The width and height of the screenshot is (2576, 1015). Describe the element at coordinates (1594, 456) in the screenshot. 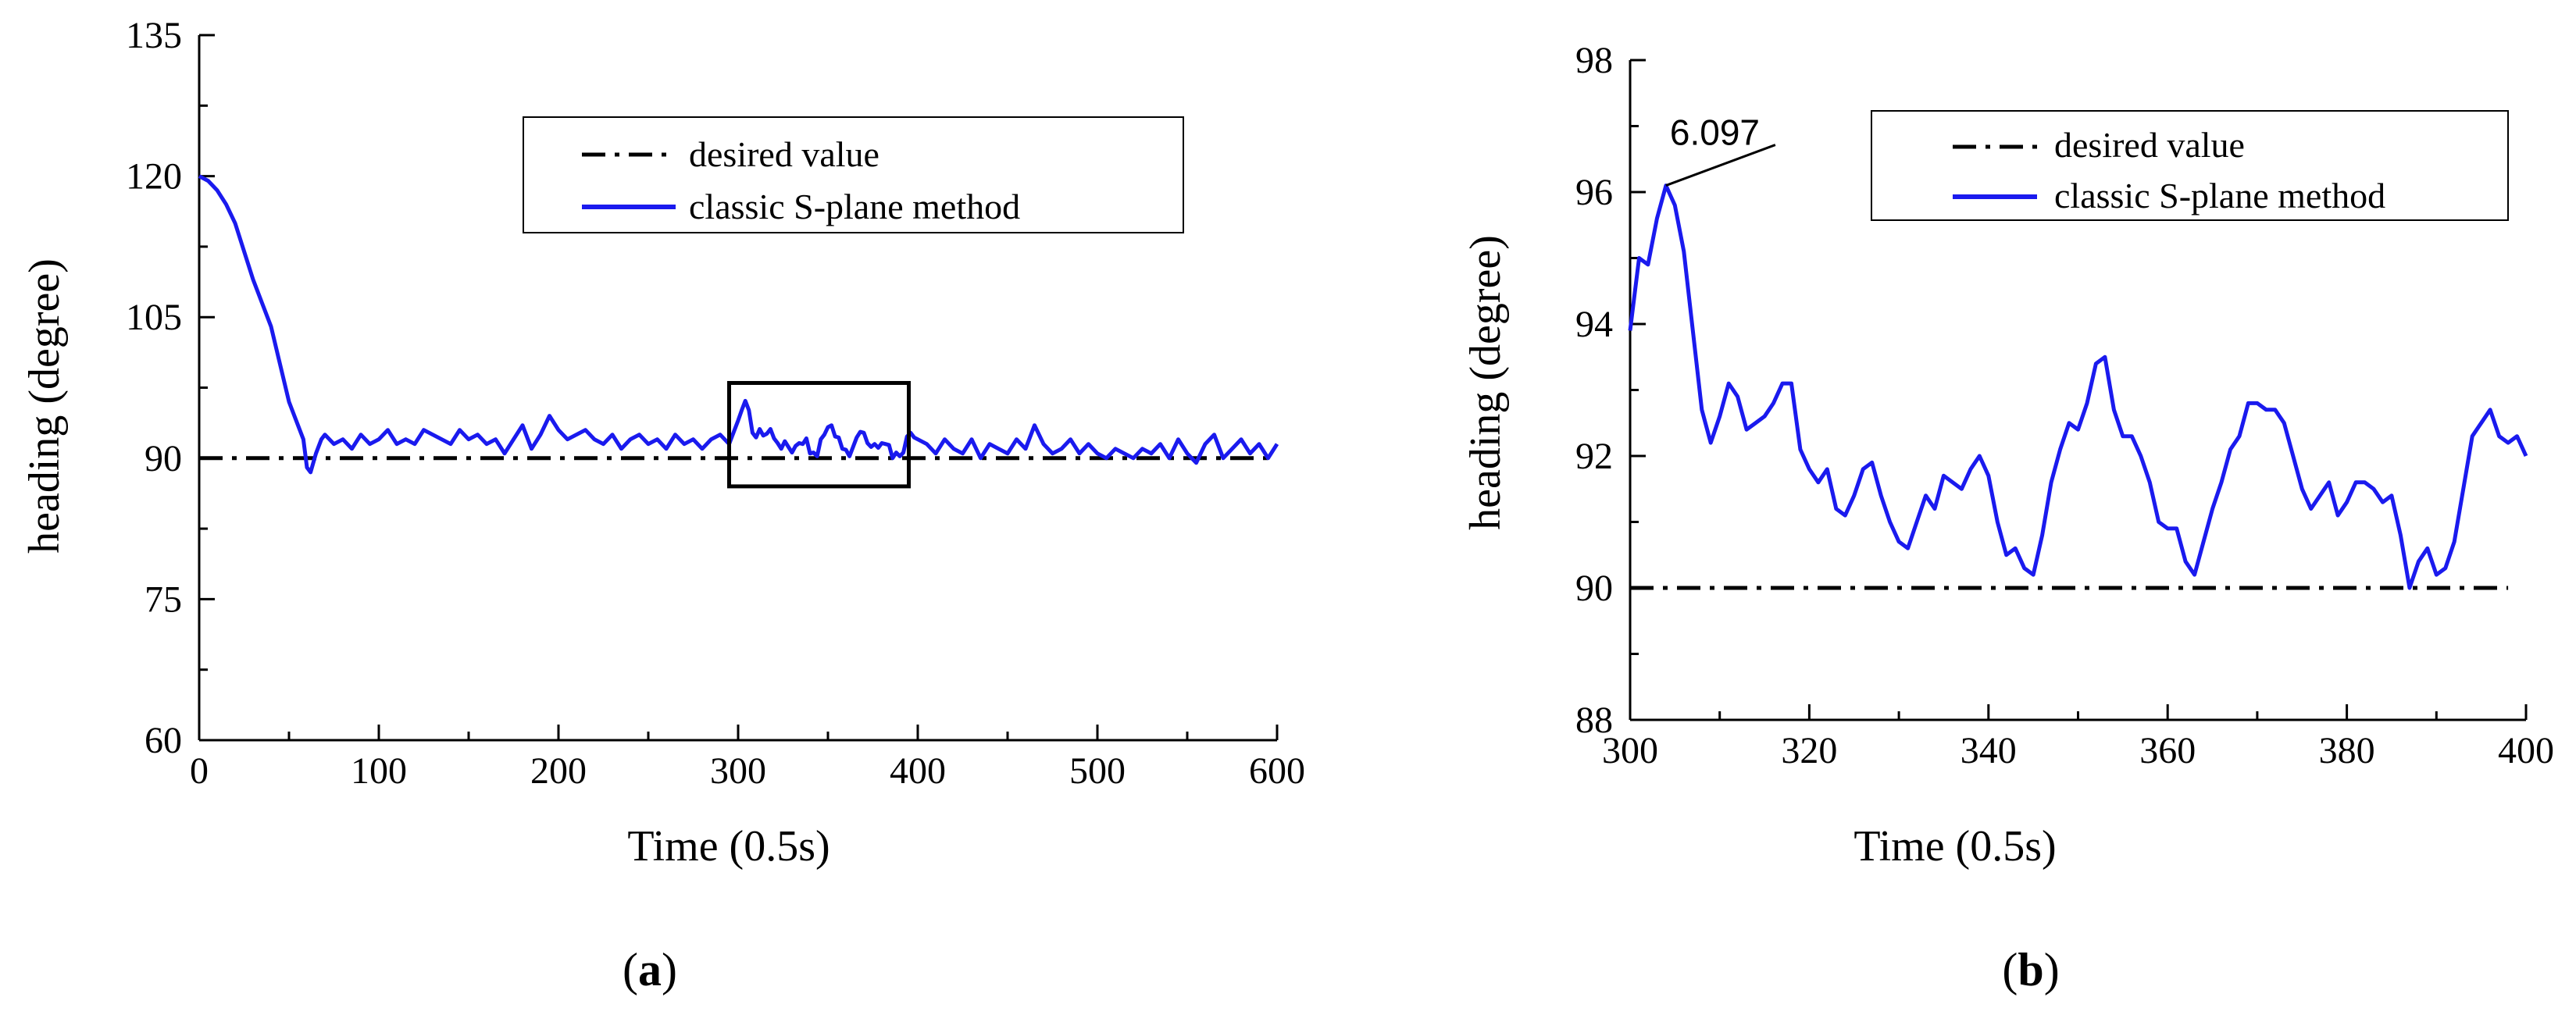

I see `y-tick-label-b: 92` at that location.